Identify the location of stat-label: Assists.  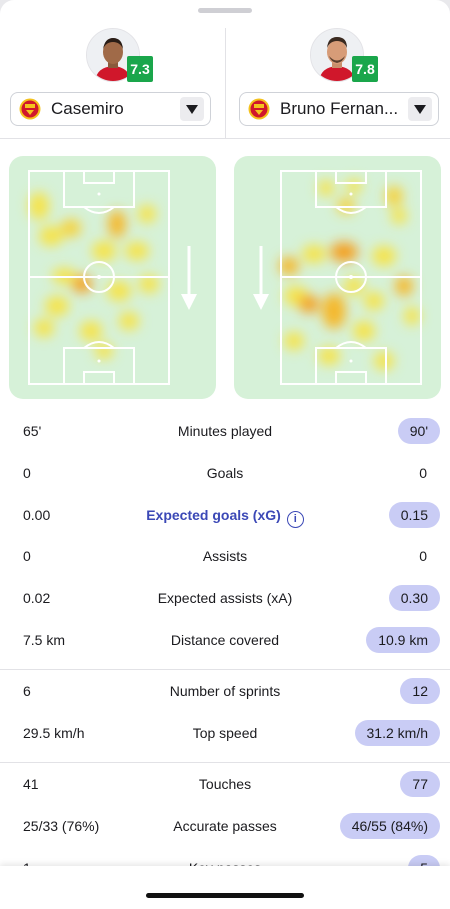
(225, 556).